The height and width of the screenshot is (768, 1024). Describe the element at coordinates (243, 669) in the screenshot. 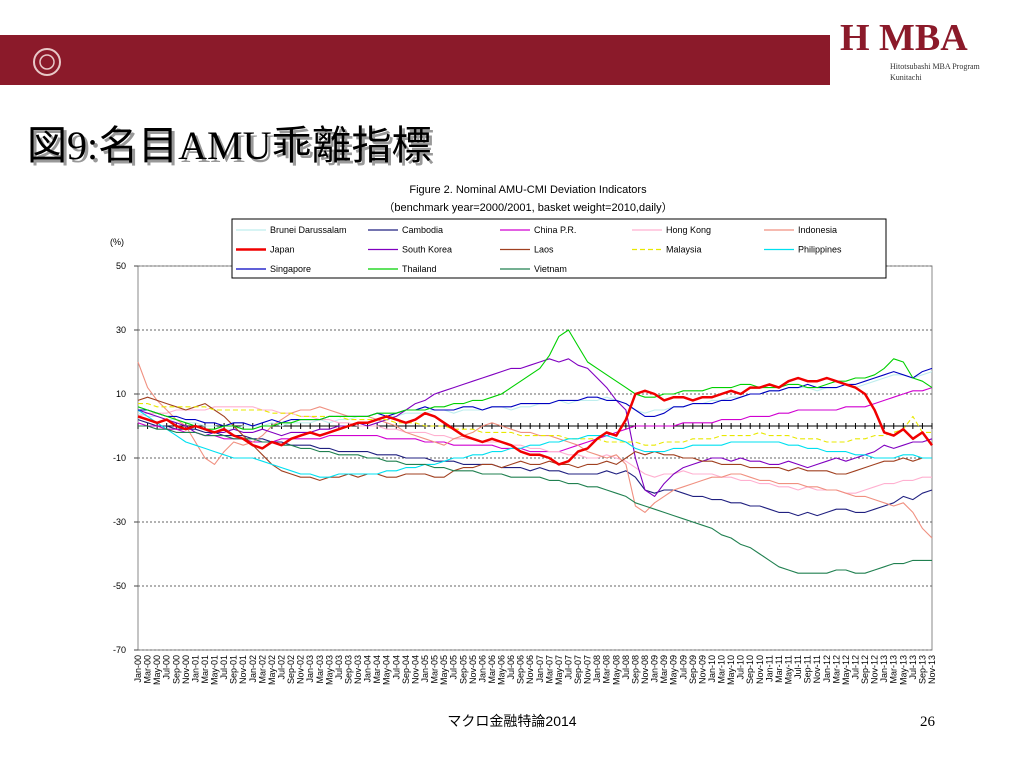

I see `x-tick-label: Nov-01` at that location.